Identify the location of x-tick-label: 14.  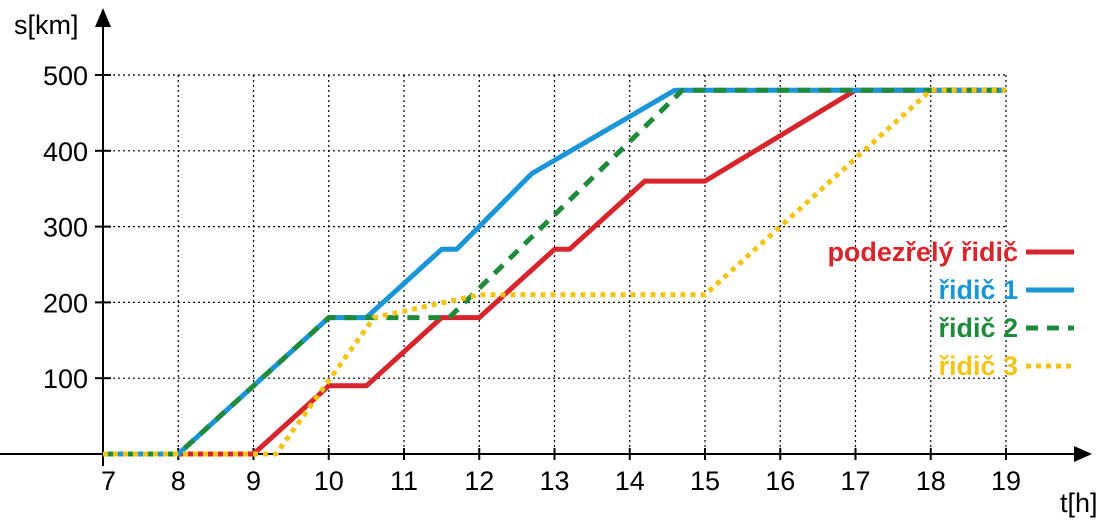
(630, 481).